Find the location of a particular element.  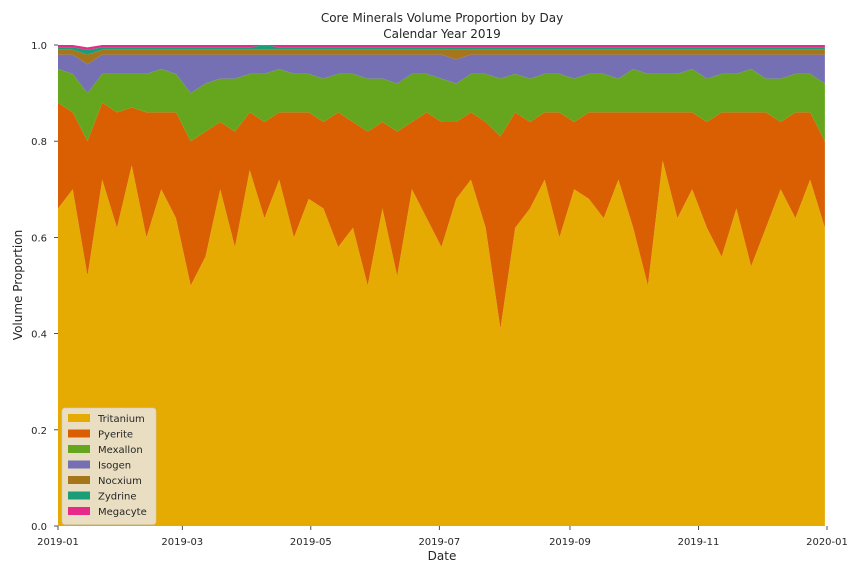

legend-label-tritanium: Tritanium is located at coordinates (121, 419).